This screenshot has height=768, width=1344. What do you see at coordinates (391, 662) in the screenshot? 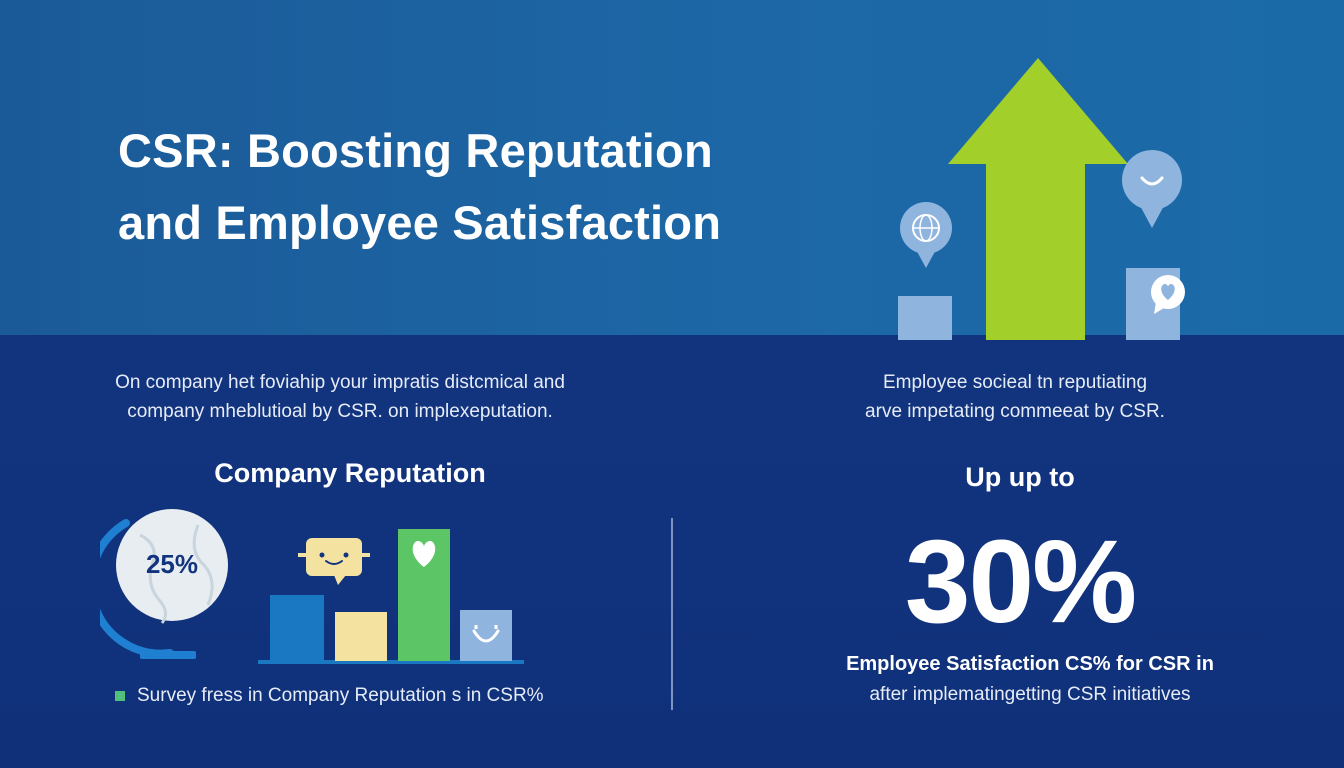
I see `chart-baseline` at bounding box center [391, 662].